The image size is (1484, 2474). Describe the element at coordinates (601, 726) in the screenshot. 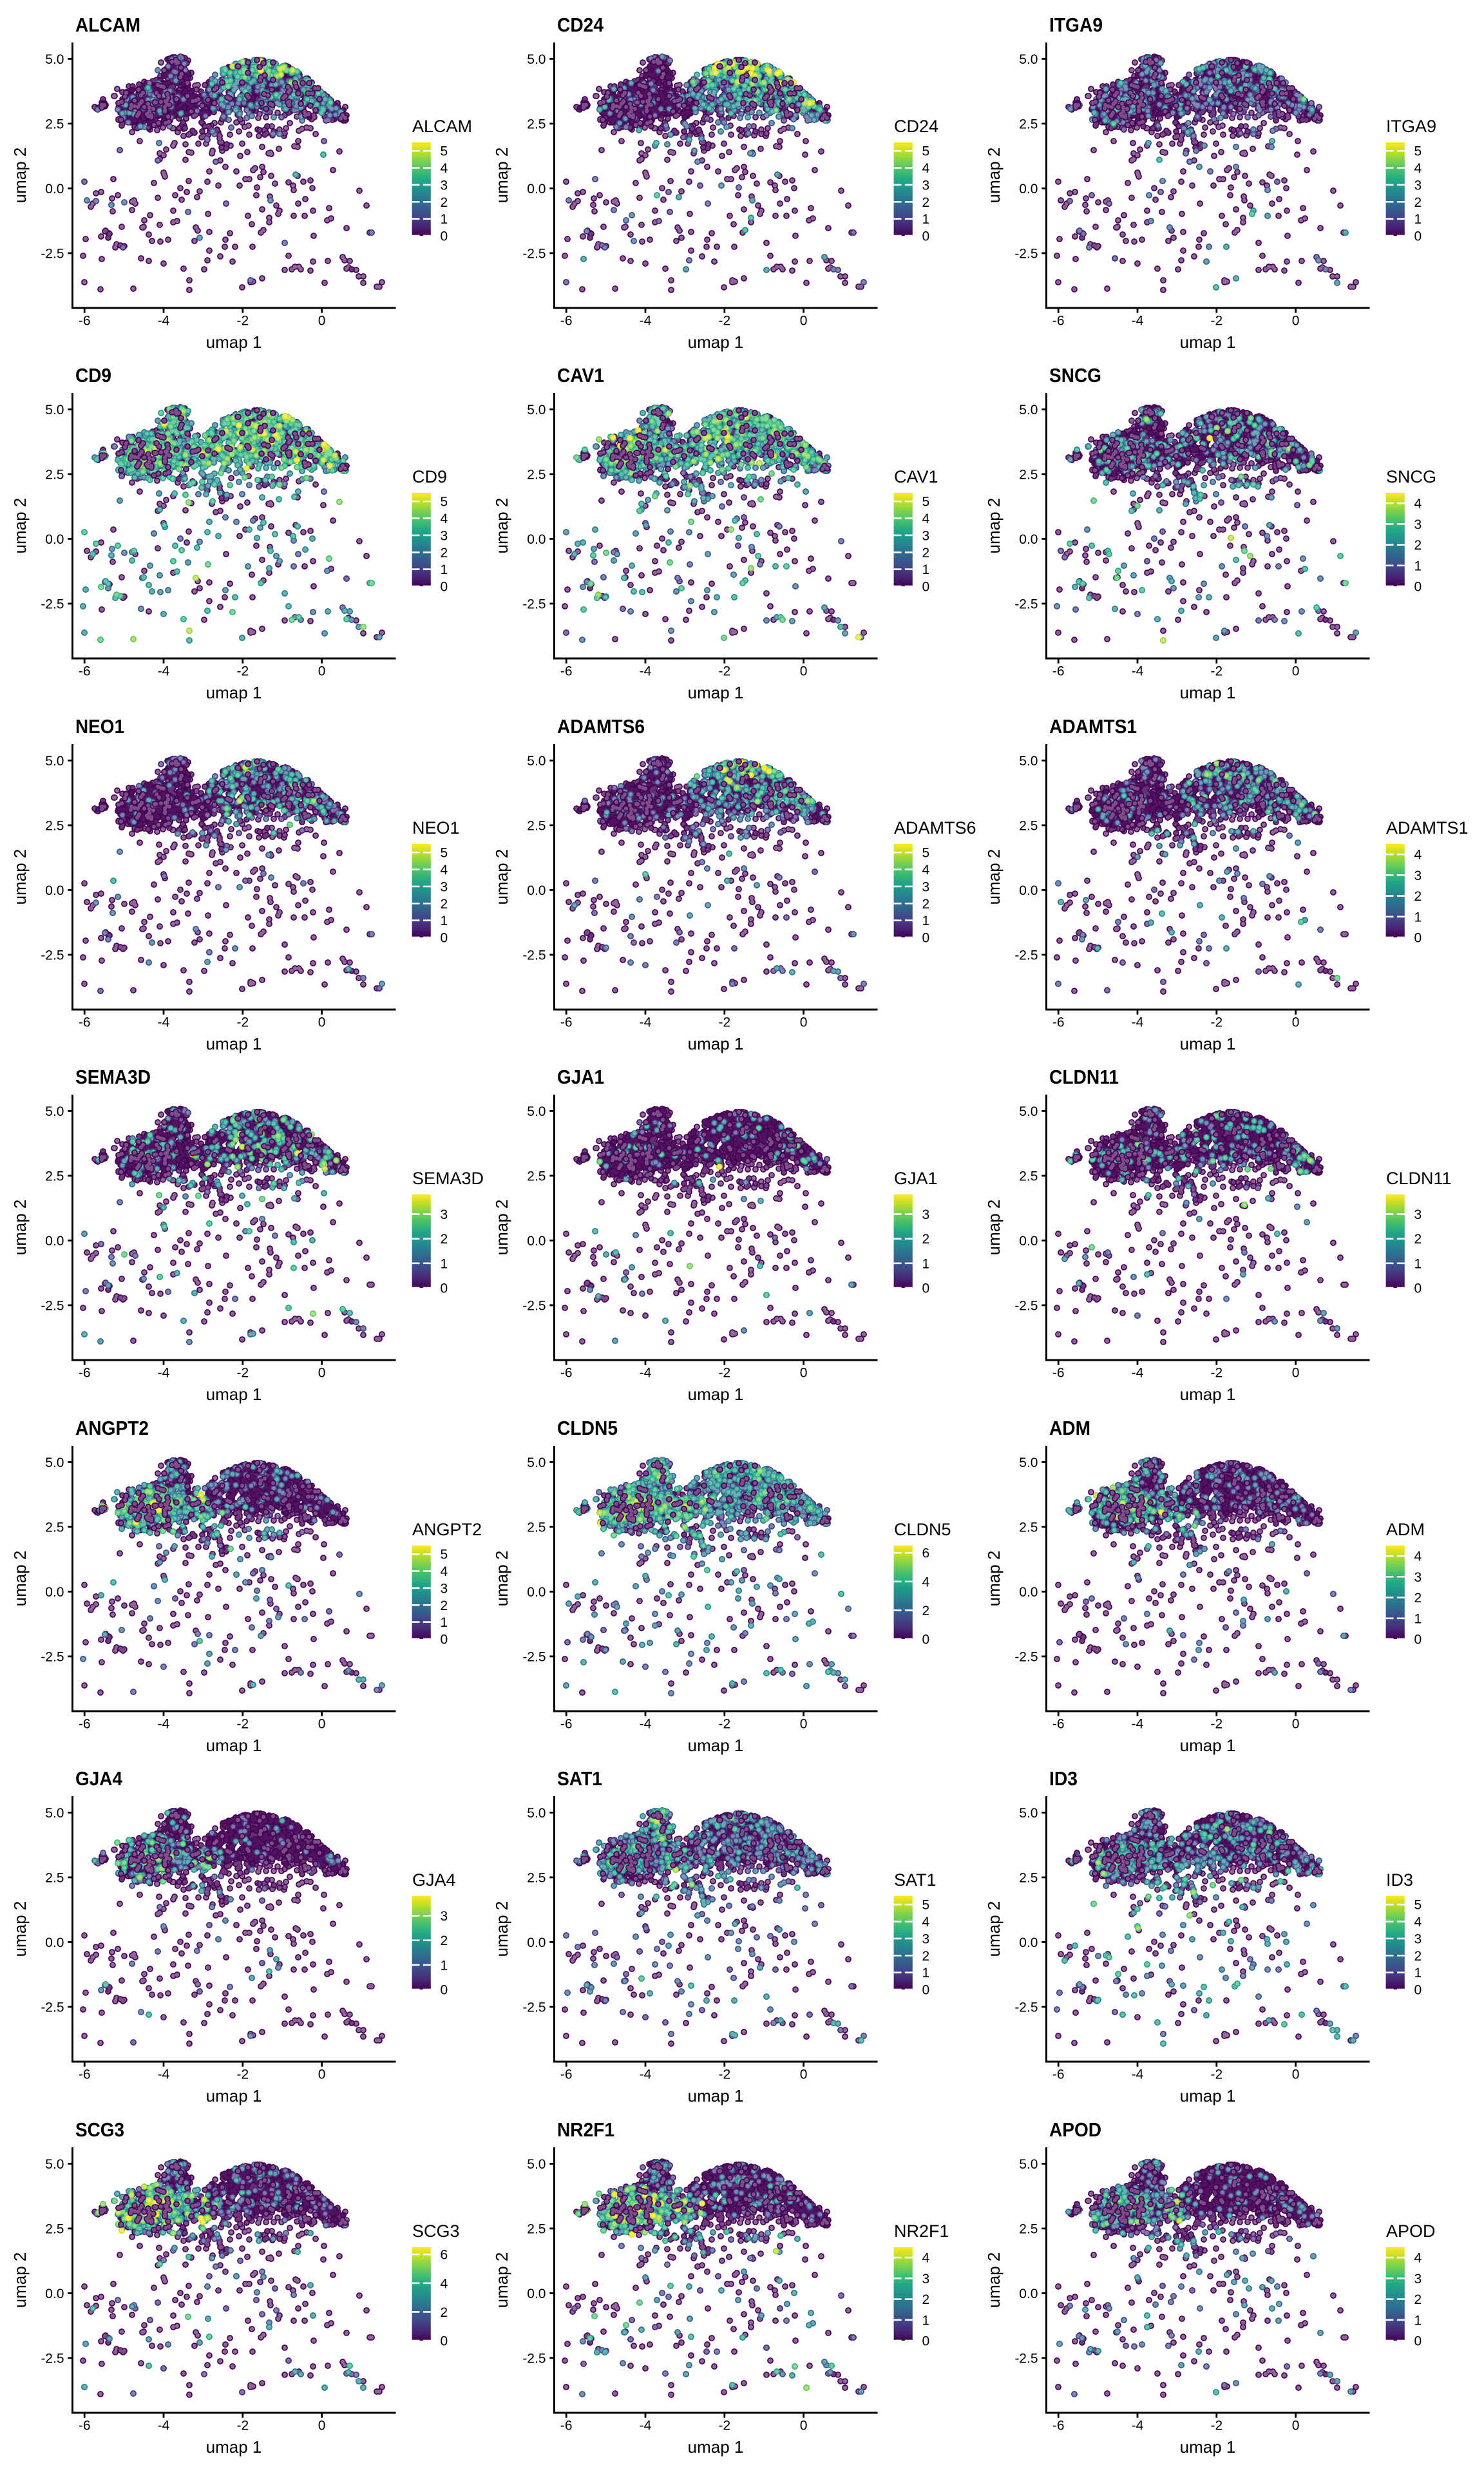

I see `svg-text: ADAMTS6` at that location.